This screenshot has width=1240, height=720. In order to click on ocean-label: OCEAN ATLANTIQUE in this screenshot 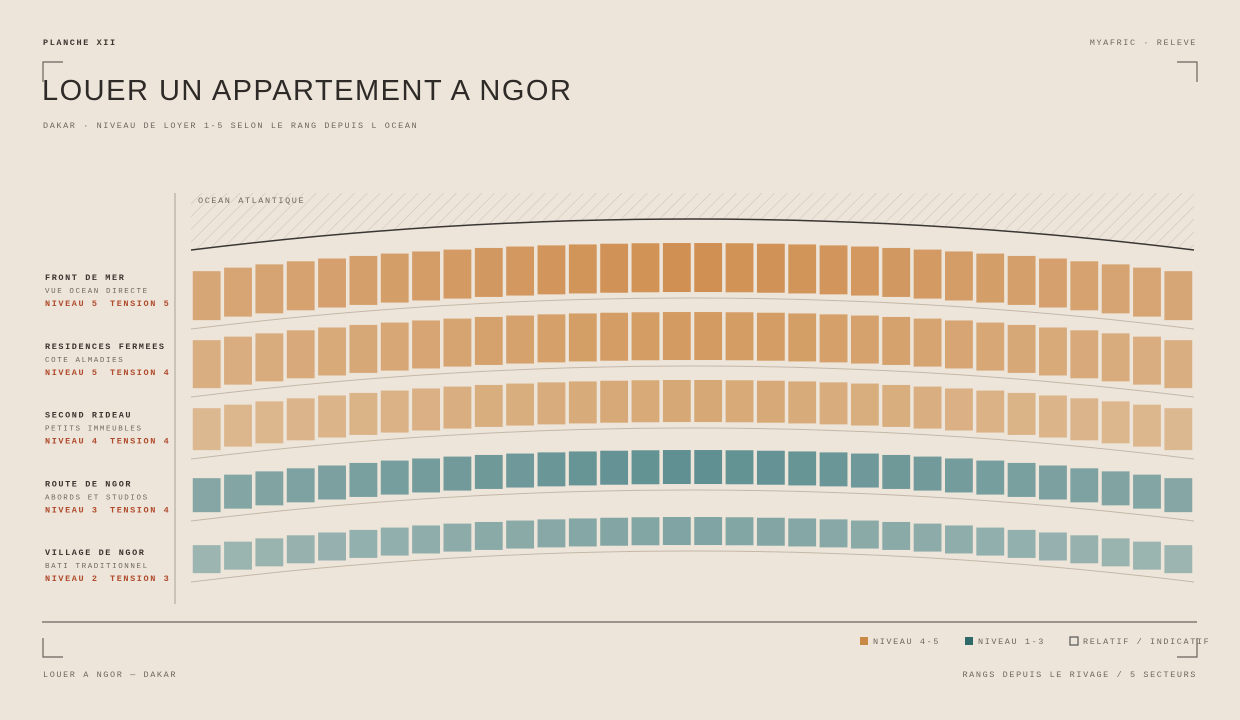, I will do `click(251, 201)`.